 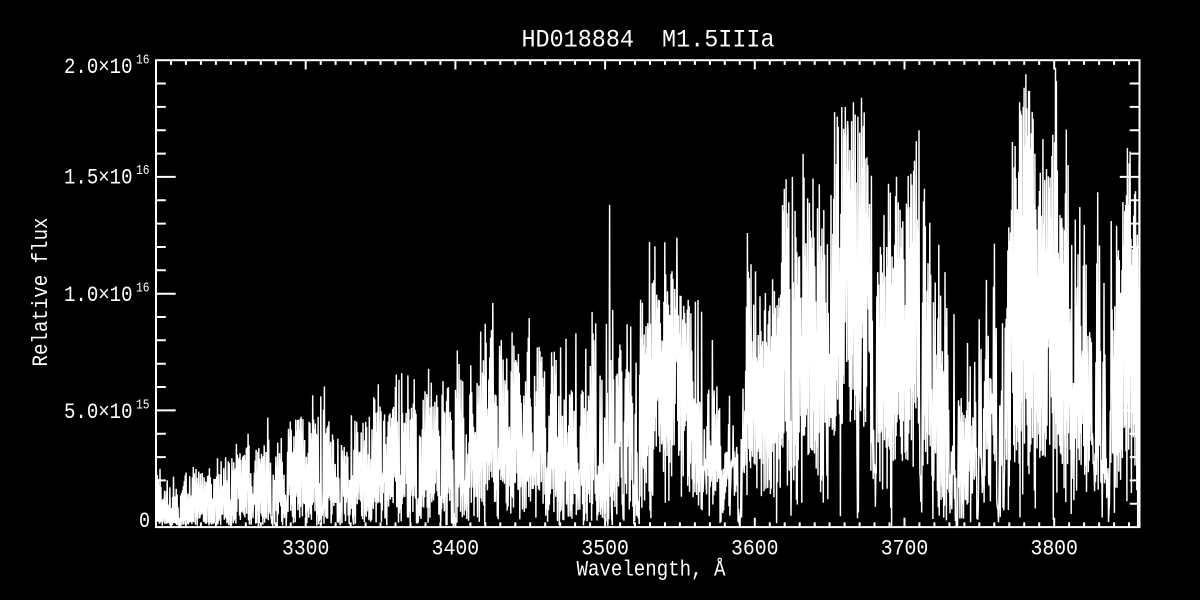 I want to click on svg-text: 2.0×10, so click(x=98, y=67).